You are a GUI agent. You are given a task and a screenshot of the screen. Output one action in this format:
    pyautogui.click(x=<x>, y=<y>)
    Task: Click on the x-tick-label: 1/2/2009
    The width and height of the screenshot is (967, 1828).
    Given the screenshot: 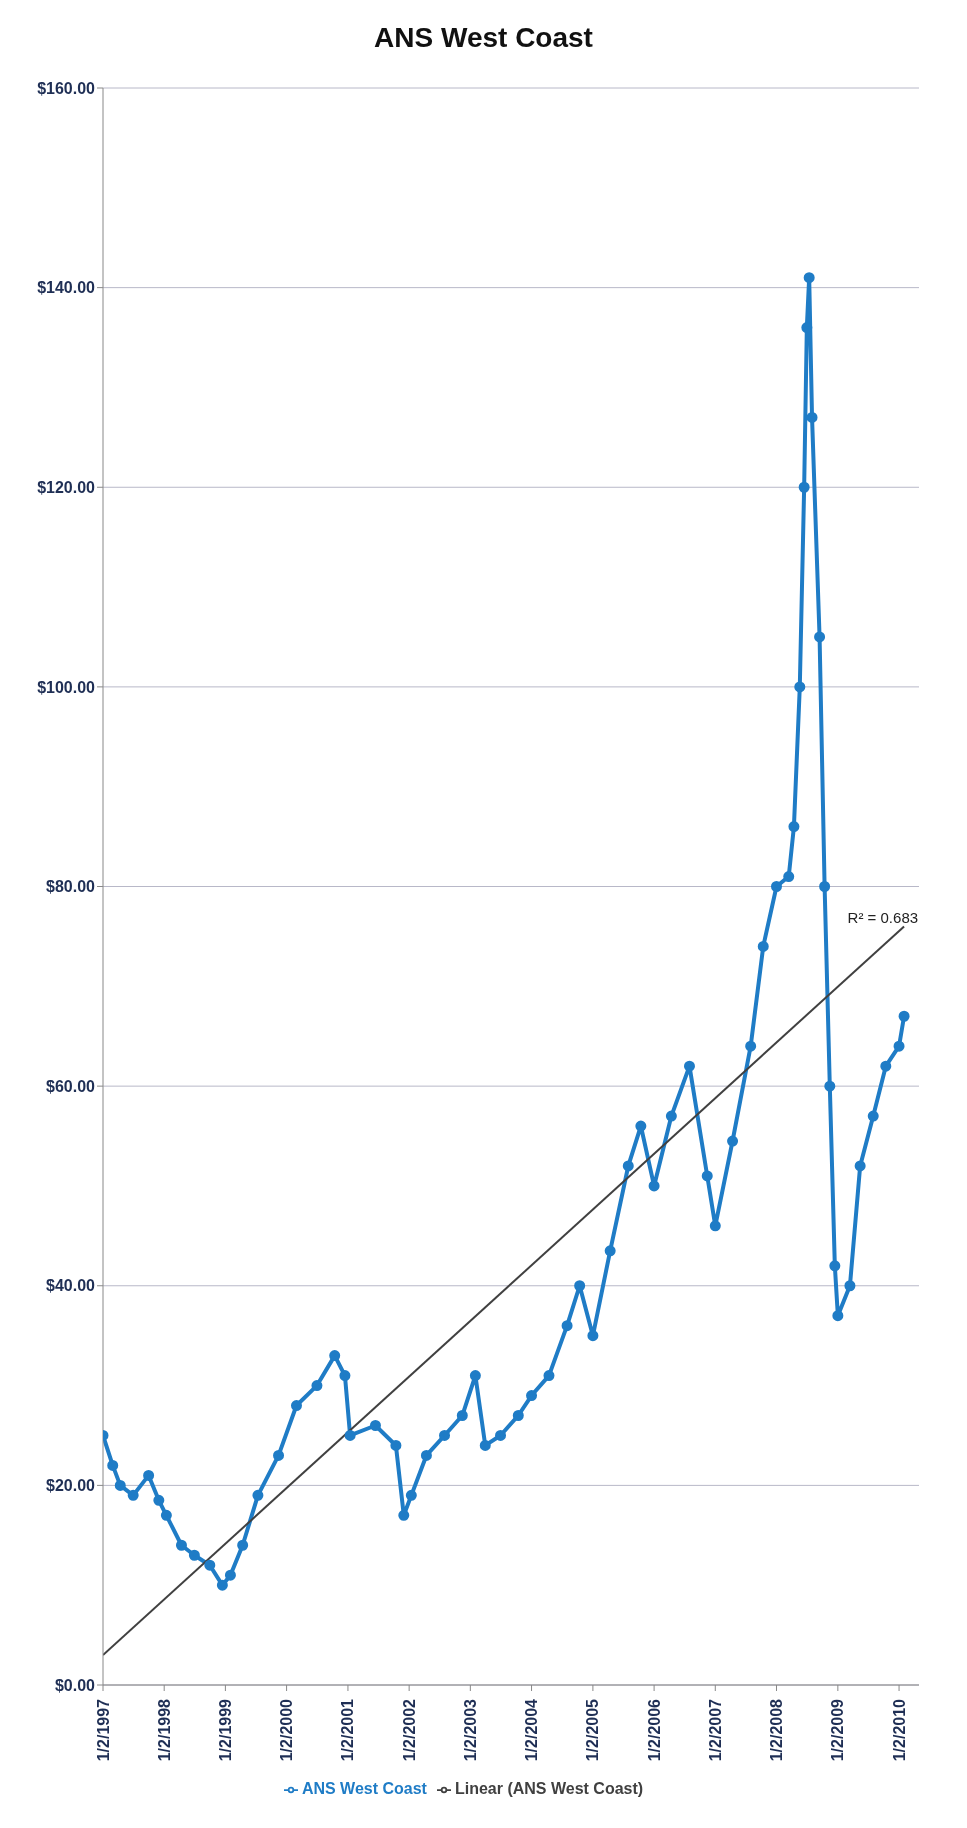 What is the action you would take?
    pyautogui.click(x=838, y=1730)
    